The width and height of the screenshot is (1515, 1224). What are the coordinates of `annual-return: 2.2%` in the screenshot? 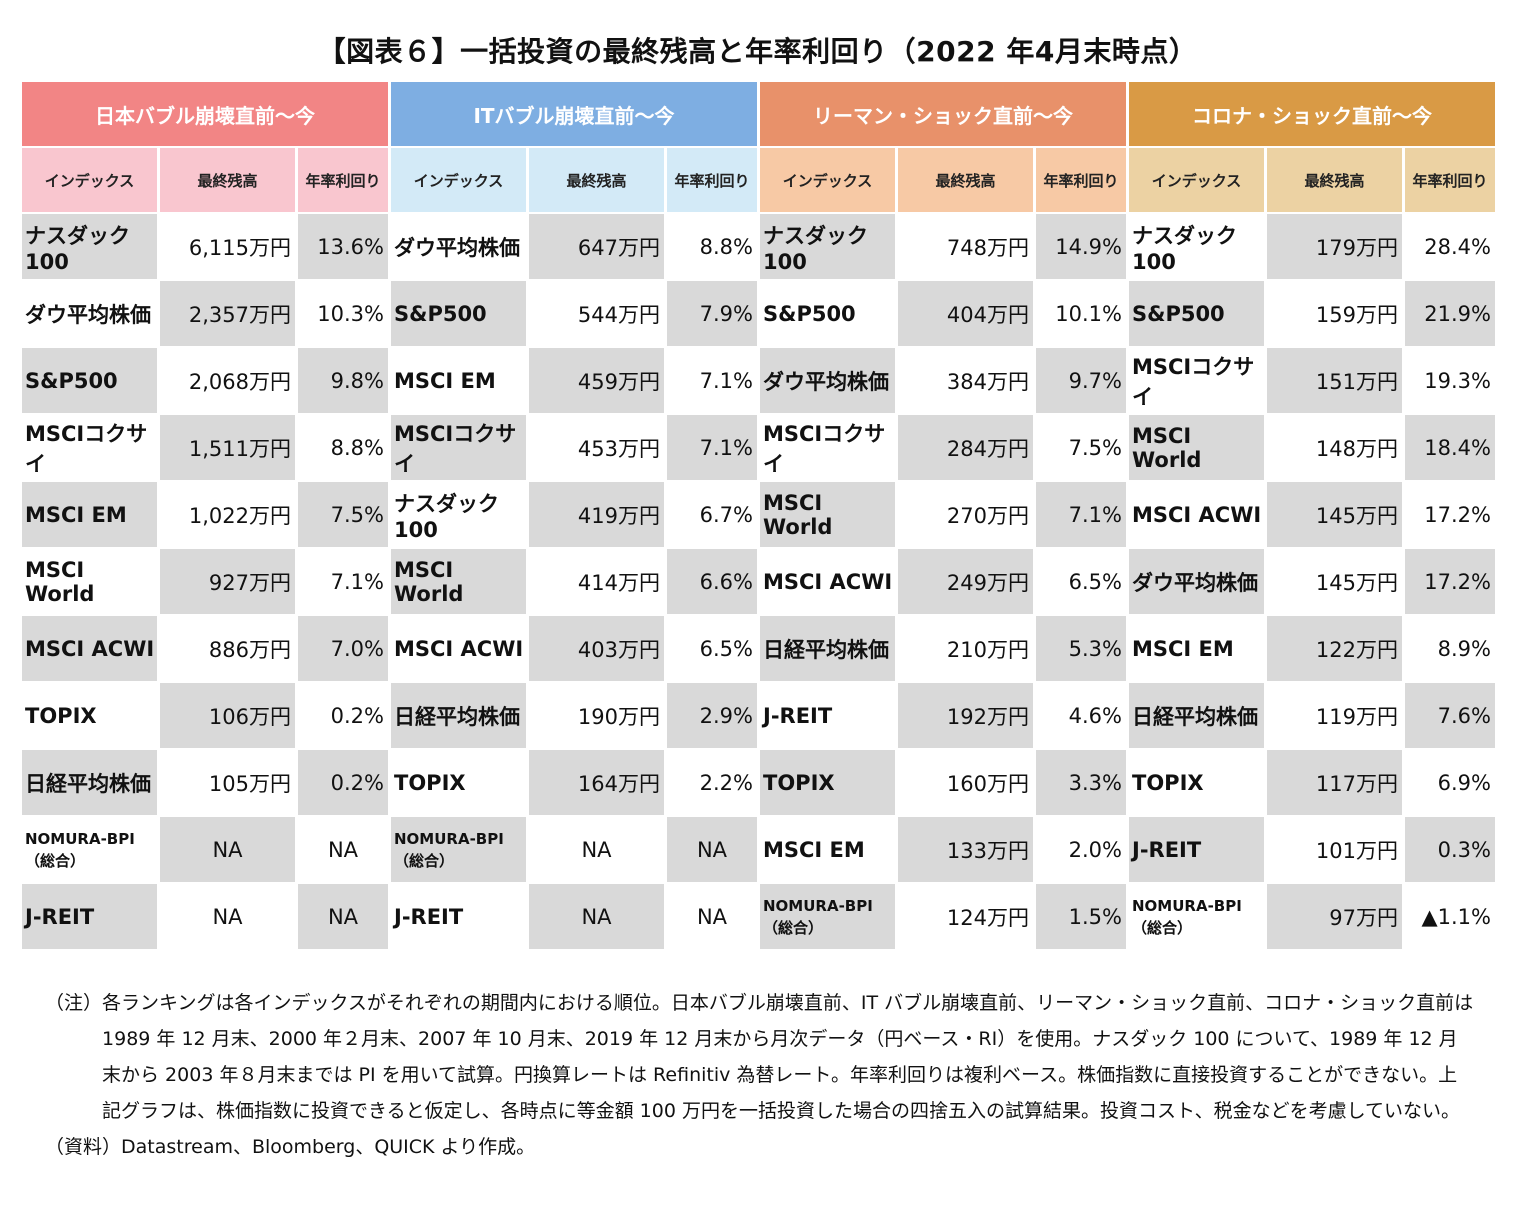 It's located at (726, 782).